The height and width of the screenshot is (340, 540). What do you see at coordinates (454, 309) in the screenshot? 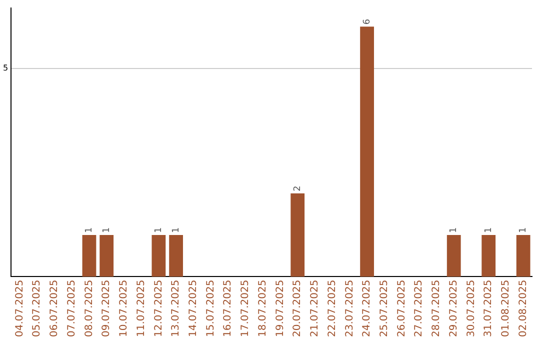
I see `x-tick-label: 29.07.2025` at bounding box center [454, 309].